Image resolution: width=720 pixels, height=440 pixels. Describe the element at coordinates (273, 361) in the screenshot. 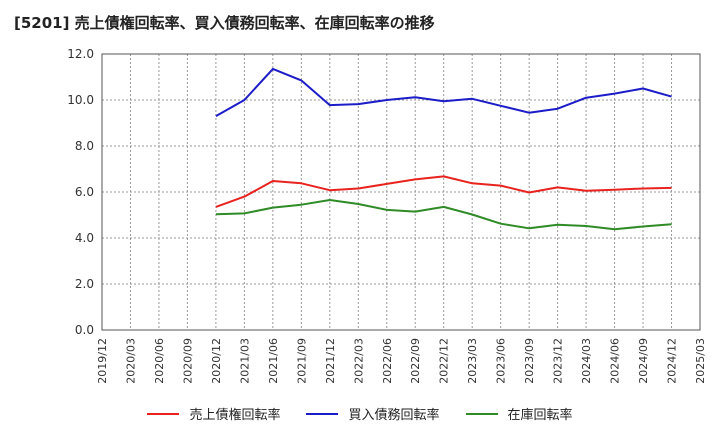

I see `x-tick-label: 2021/06` at that location.